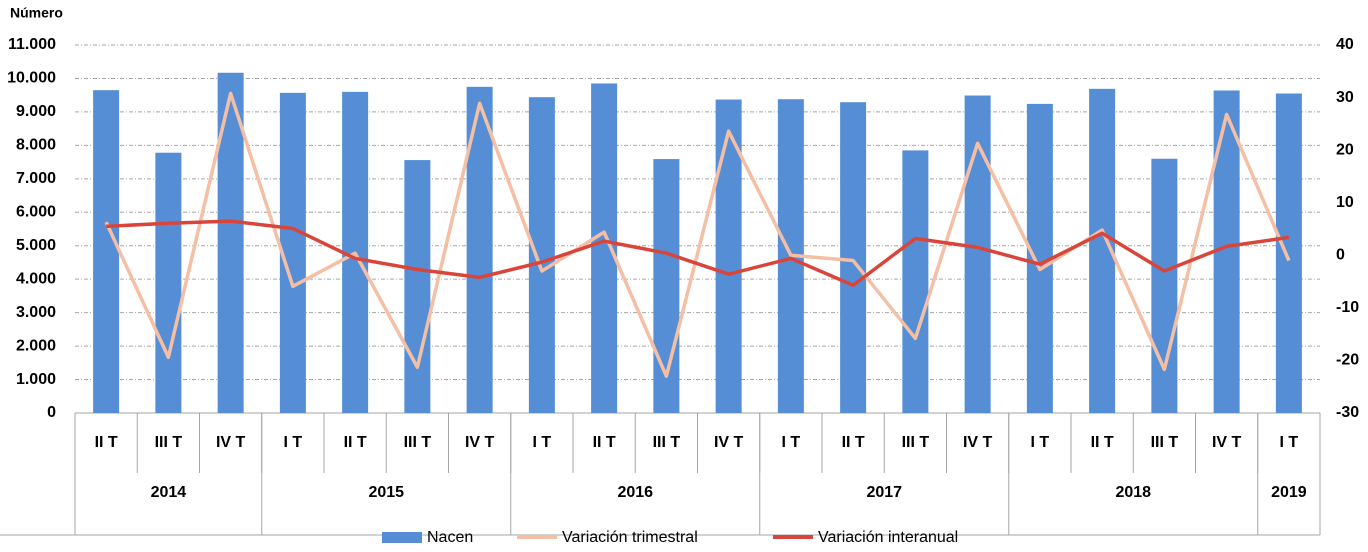 The image size is (1368, 552). I want to click on y-tick-label: 0, so click(51, 412).